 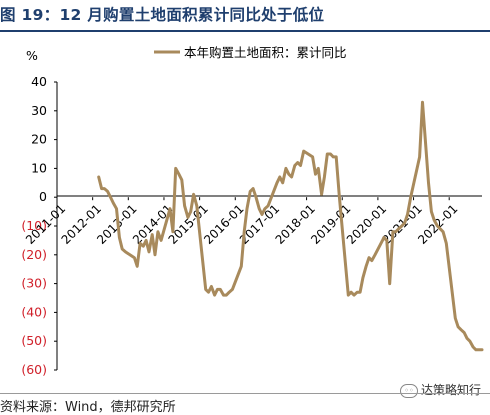 What do you see at coordinates (245, 31) in the screenshot?
I see `title-rule` at bounding box center [245, 31].